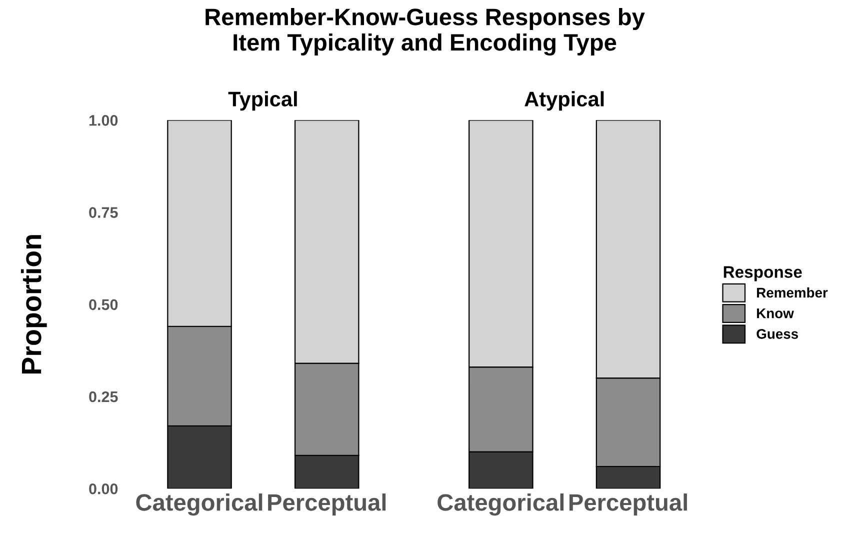  Describe the element at coordinates (33, 304) in the screenshot. I see `y-axis-title: Proportion` at that location.